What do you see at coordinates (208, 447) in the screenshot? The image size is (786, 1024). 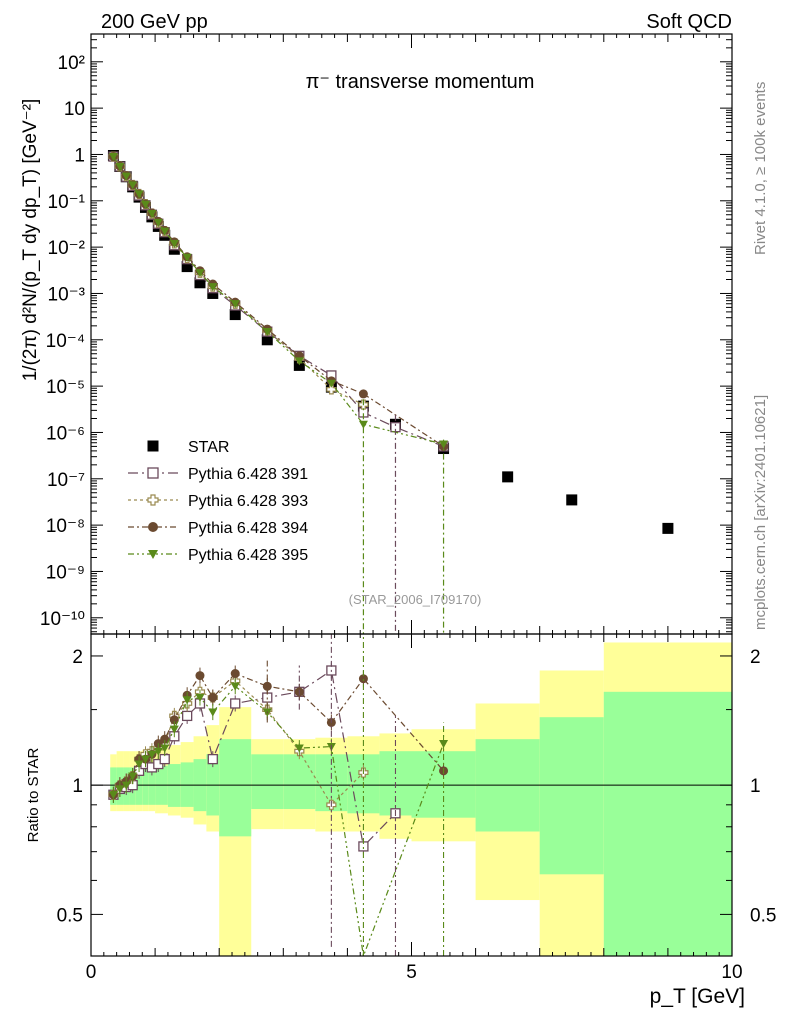 I see `legend-label: STAR` at bounding box center [208, 447].